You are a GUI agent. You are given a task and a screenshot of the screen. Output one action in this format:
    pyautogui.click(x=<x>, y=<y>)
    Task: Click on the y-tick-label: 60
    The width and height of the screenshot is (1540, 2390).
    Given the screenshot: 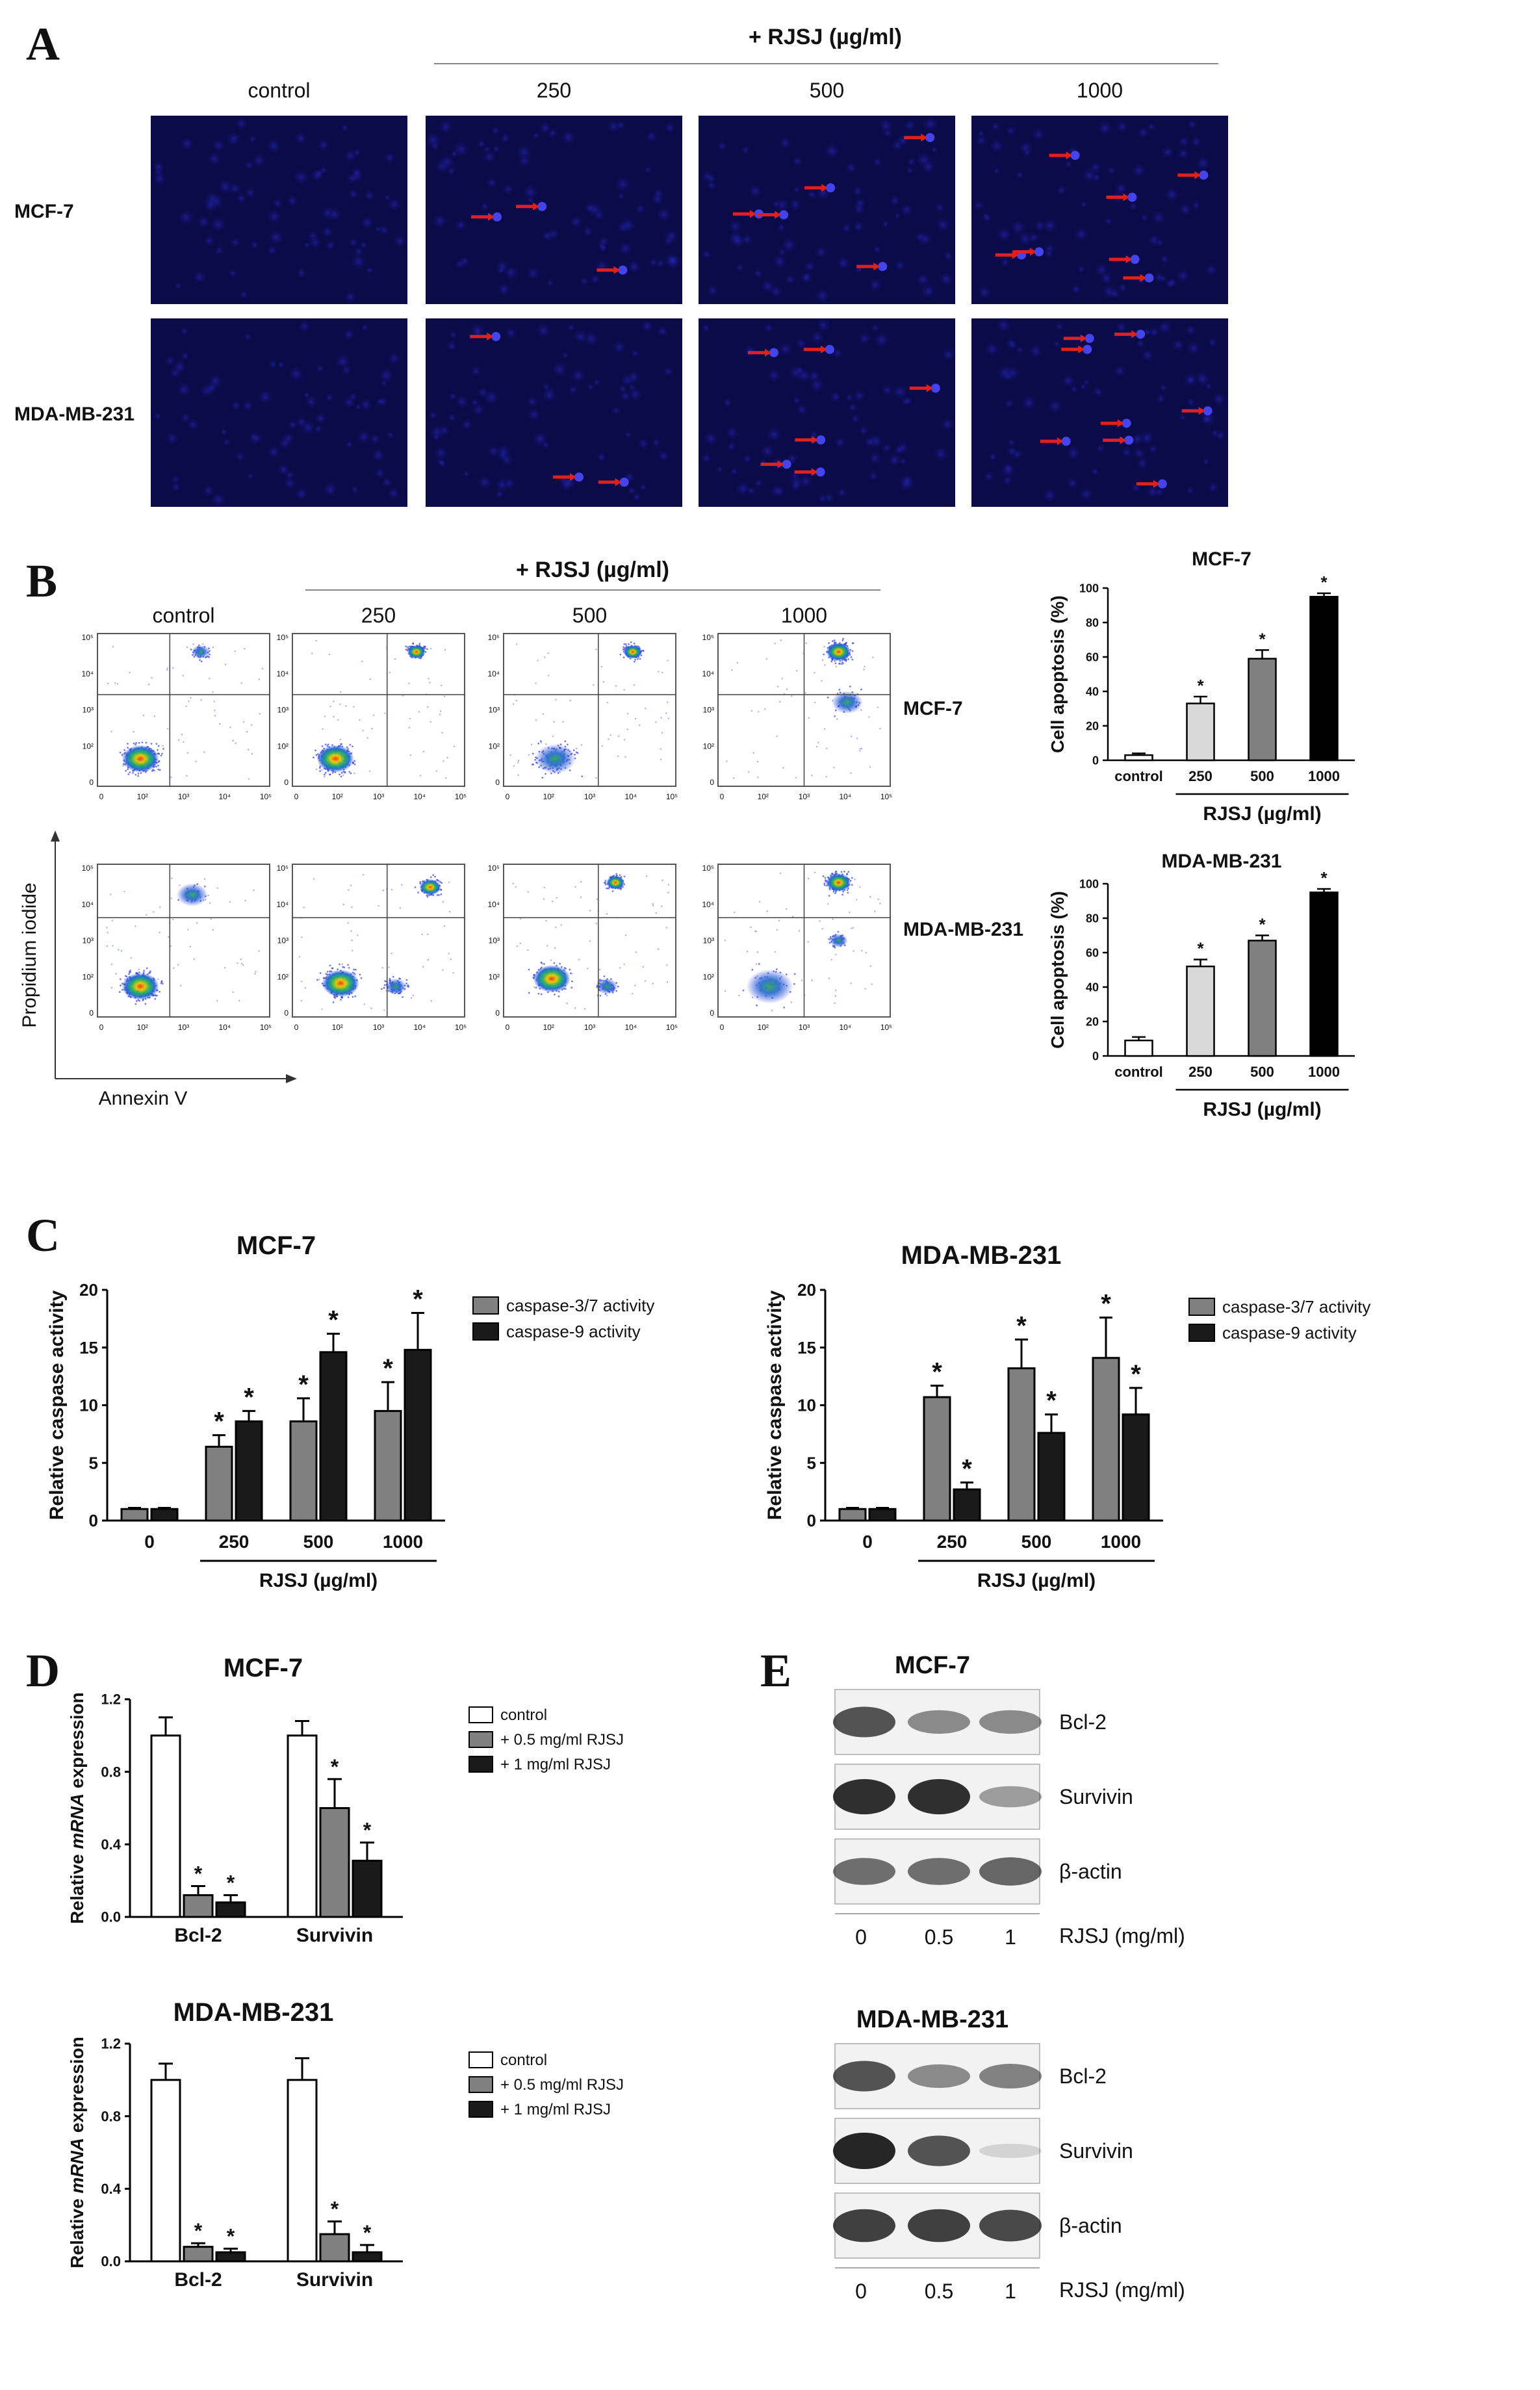 What is the action you would take?
    pyautogui.click(x=1092, y=656)
    